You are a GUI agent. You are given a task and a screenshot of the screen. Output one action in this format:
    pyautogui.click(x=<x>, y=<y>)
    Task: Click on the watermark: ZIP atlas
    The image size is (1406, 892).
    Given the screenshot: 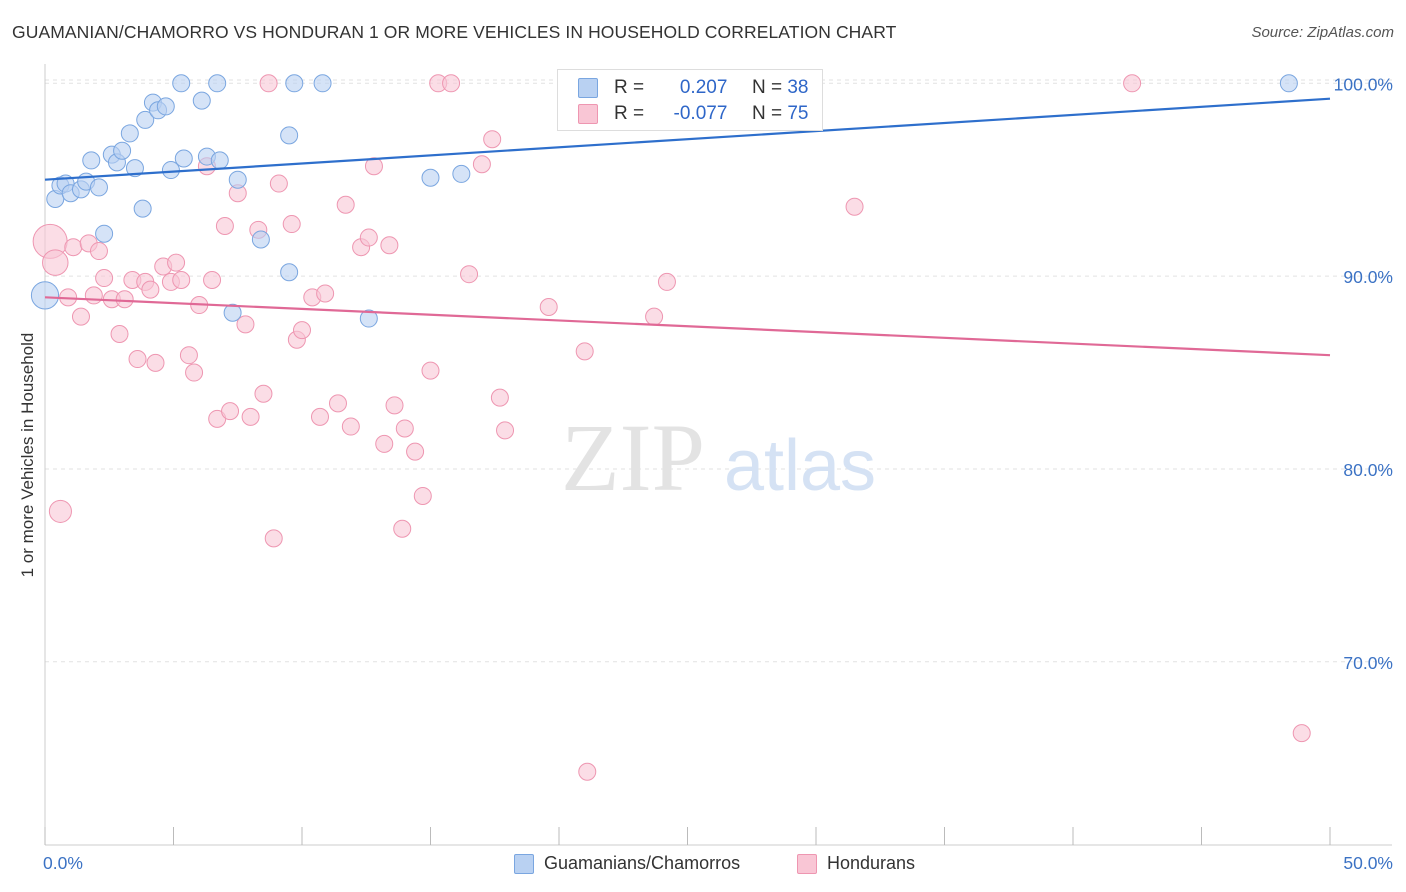 What is the action you would take?
    pyautogui.click(x=718, y=457)
    